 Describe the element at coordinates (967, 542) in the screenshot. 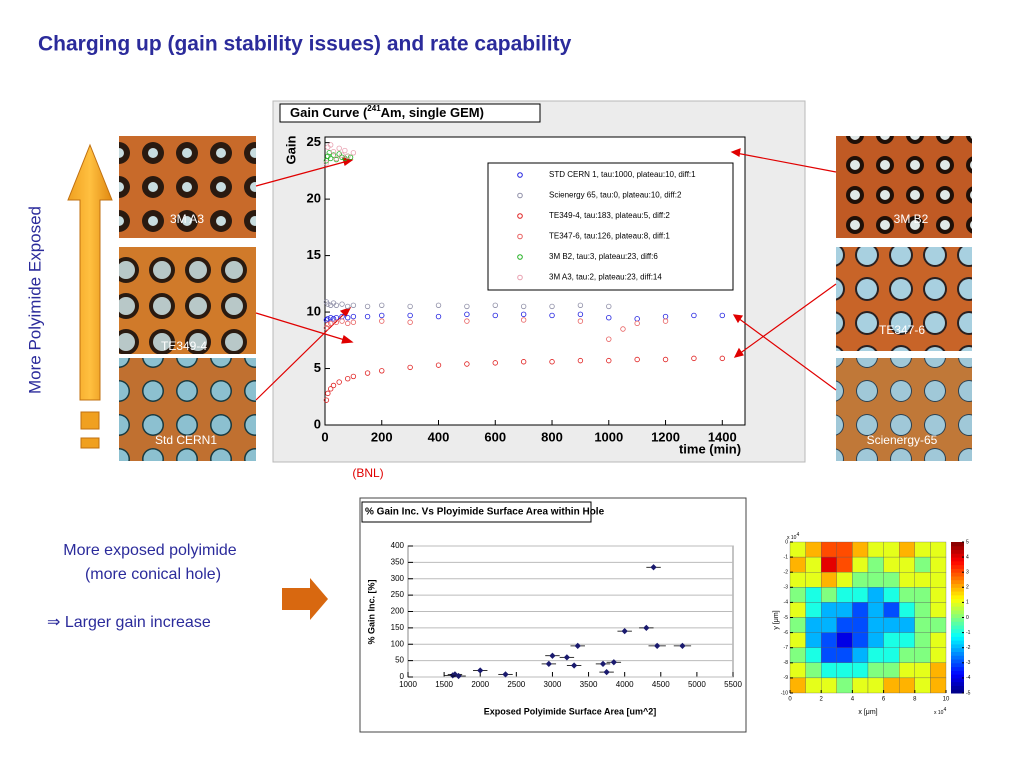

I see `colorbar-tick-label: 5` at that location.